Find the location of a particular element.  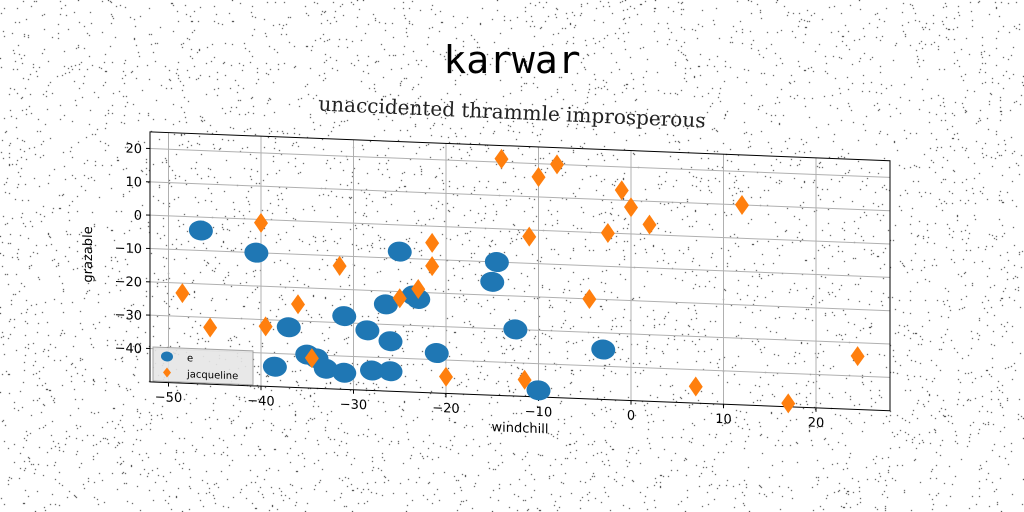

x-ticks: −50 −40 −30 −20 −10 0 10 20 is located at coordinates (489, 406).